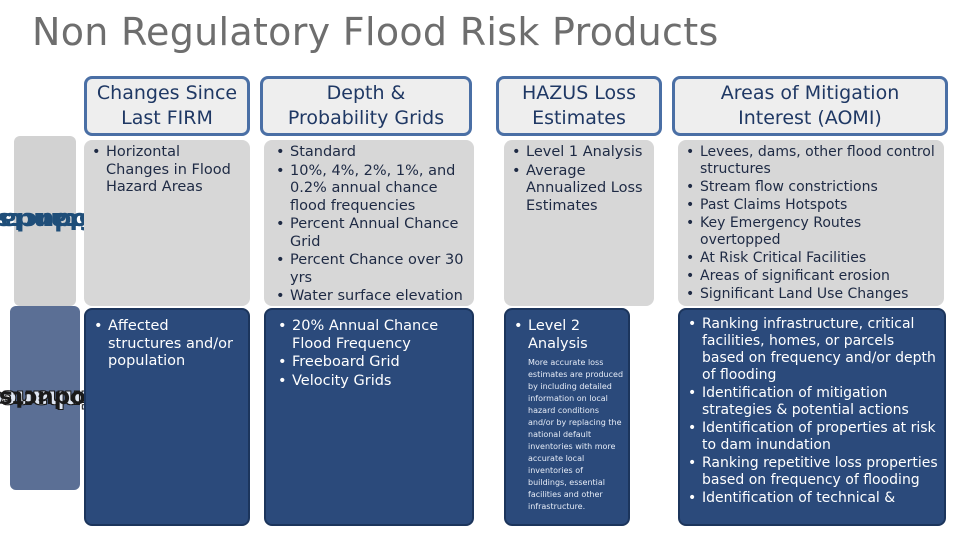  I want to click on list-item: Level 2 Analysis, so click(569, 335).